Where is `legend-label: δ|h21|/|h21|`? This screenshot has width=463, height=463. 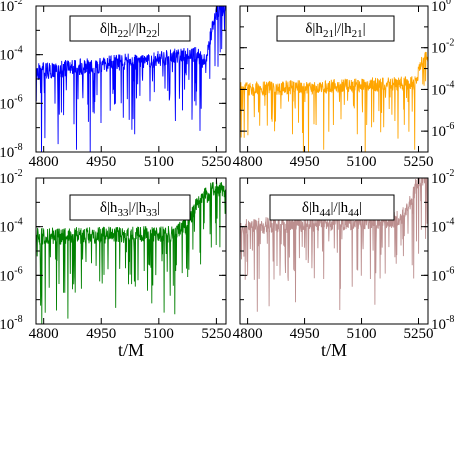 legend-label: δ|h21|/|h21| is located at coordinates (335, 30).